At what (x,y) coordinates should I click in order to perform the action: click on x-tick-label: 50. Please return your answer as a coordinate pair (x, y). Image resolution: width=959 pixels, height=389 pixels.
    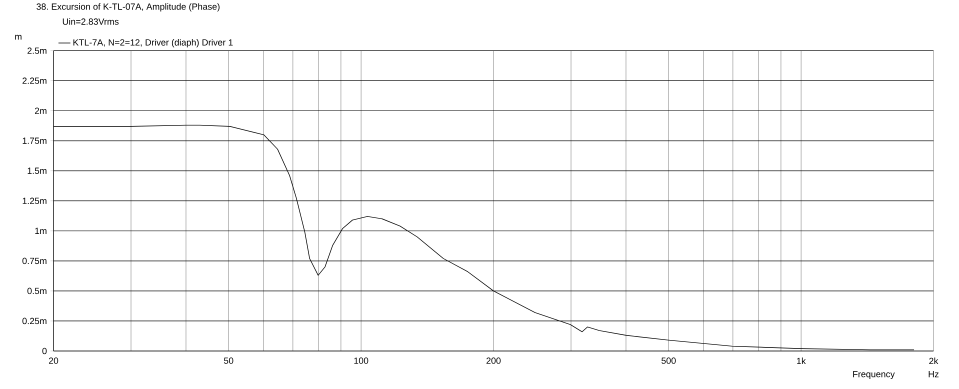
    Looking at the image, I should click on (229, 361).